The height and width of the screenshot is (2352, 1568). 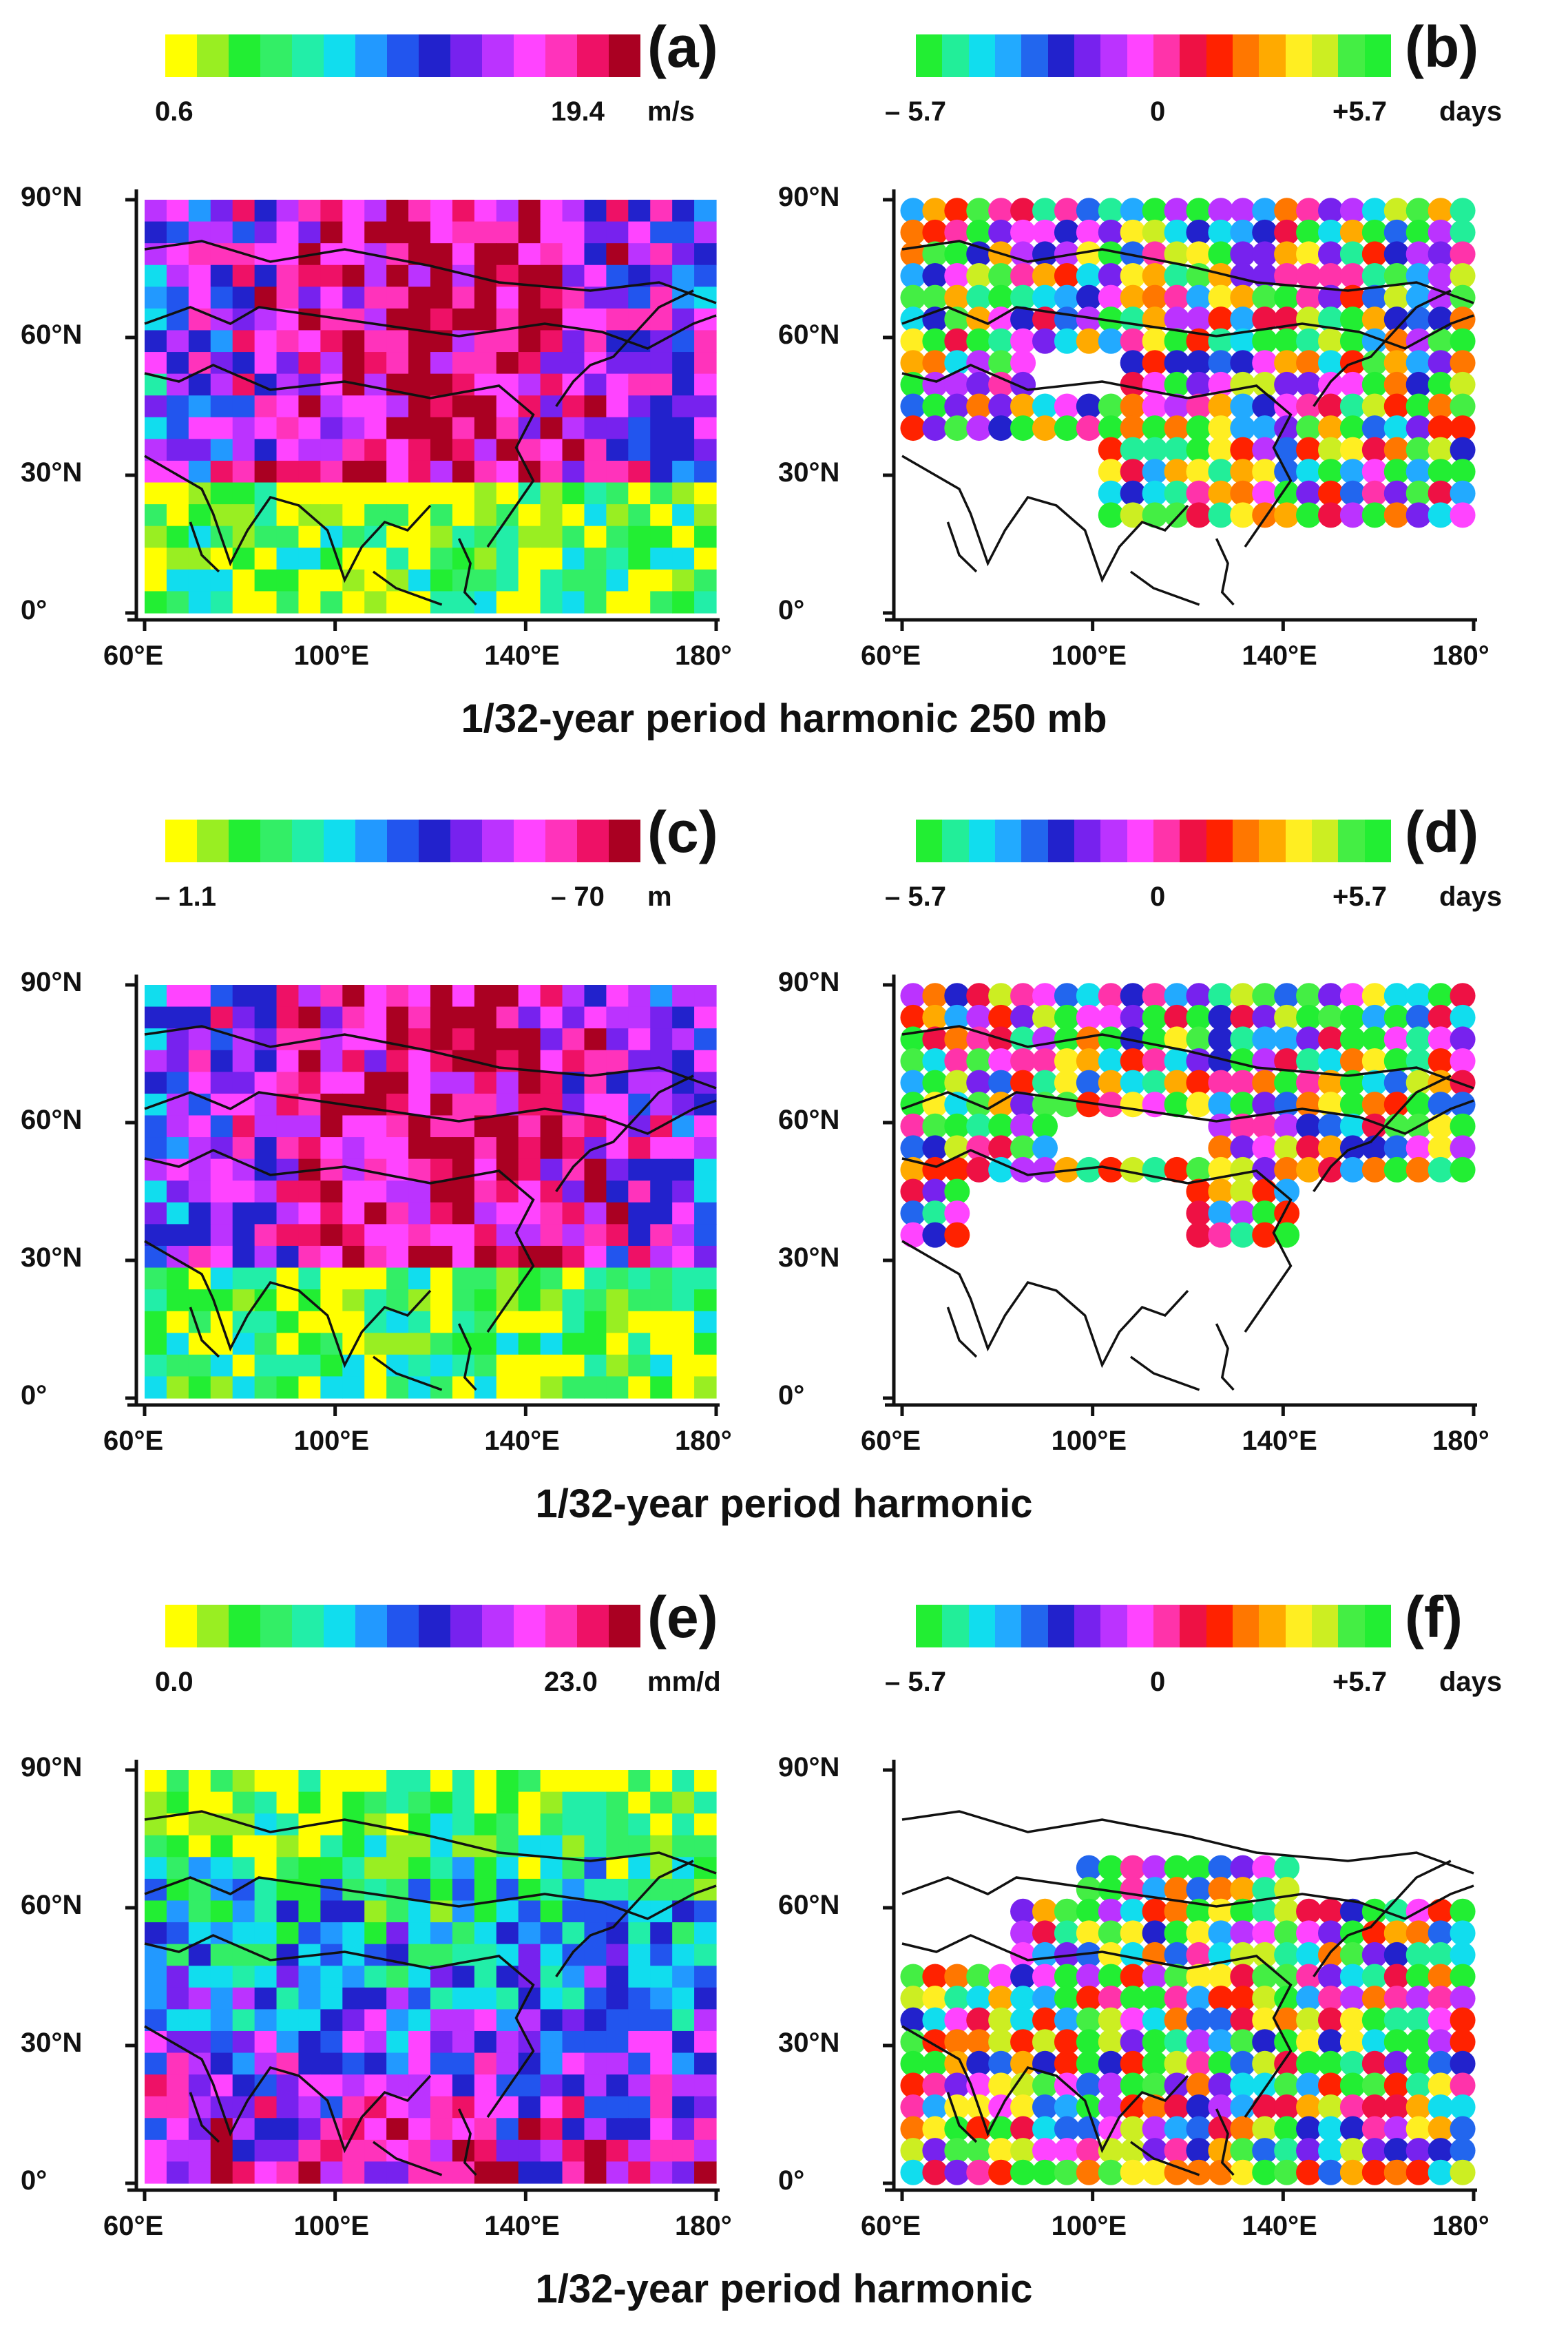 What do you see at coordinates (174, 112) in the screenshot?
I see `colorbar-min: 0.6` at bounding box center [174, 112].